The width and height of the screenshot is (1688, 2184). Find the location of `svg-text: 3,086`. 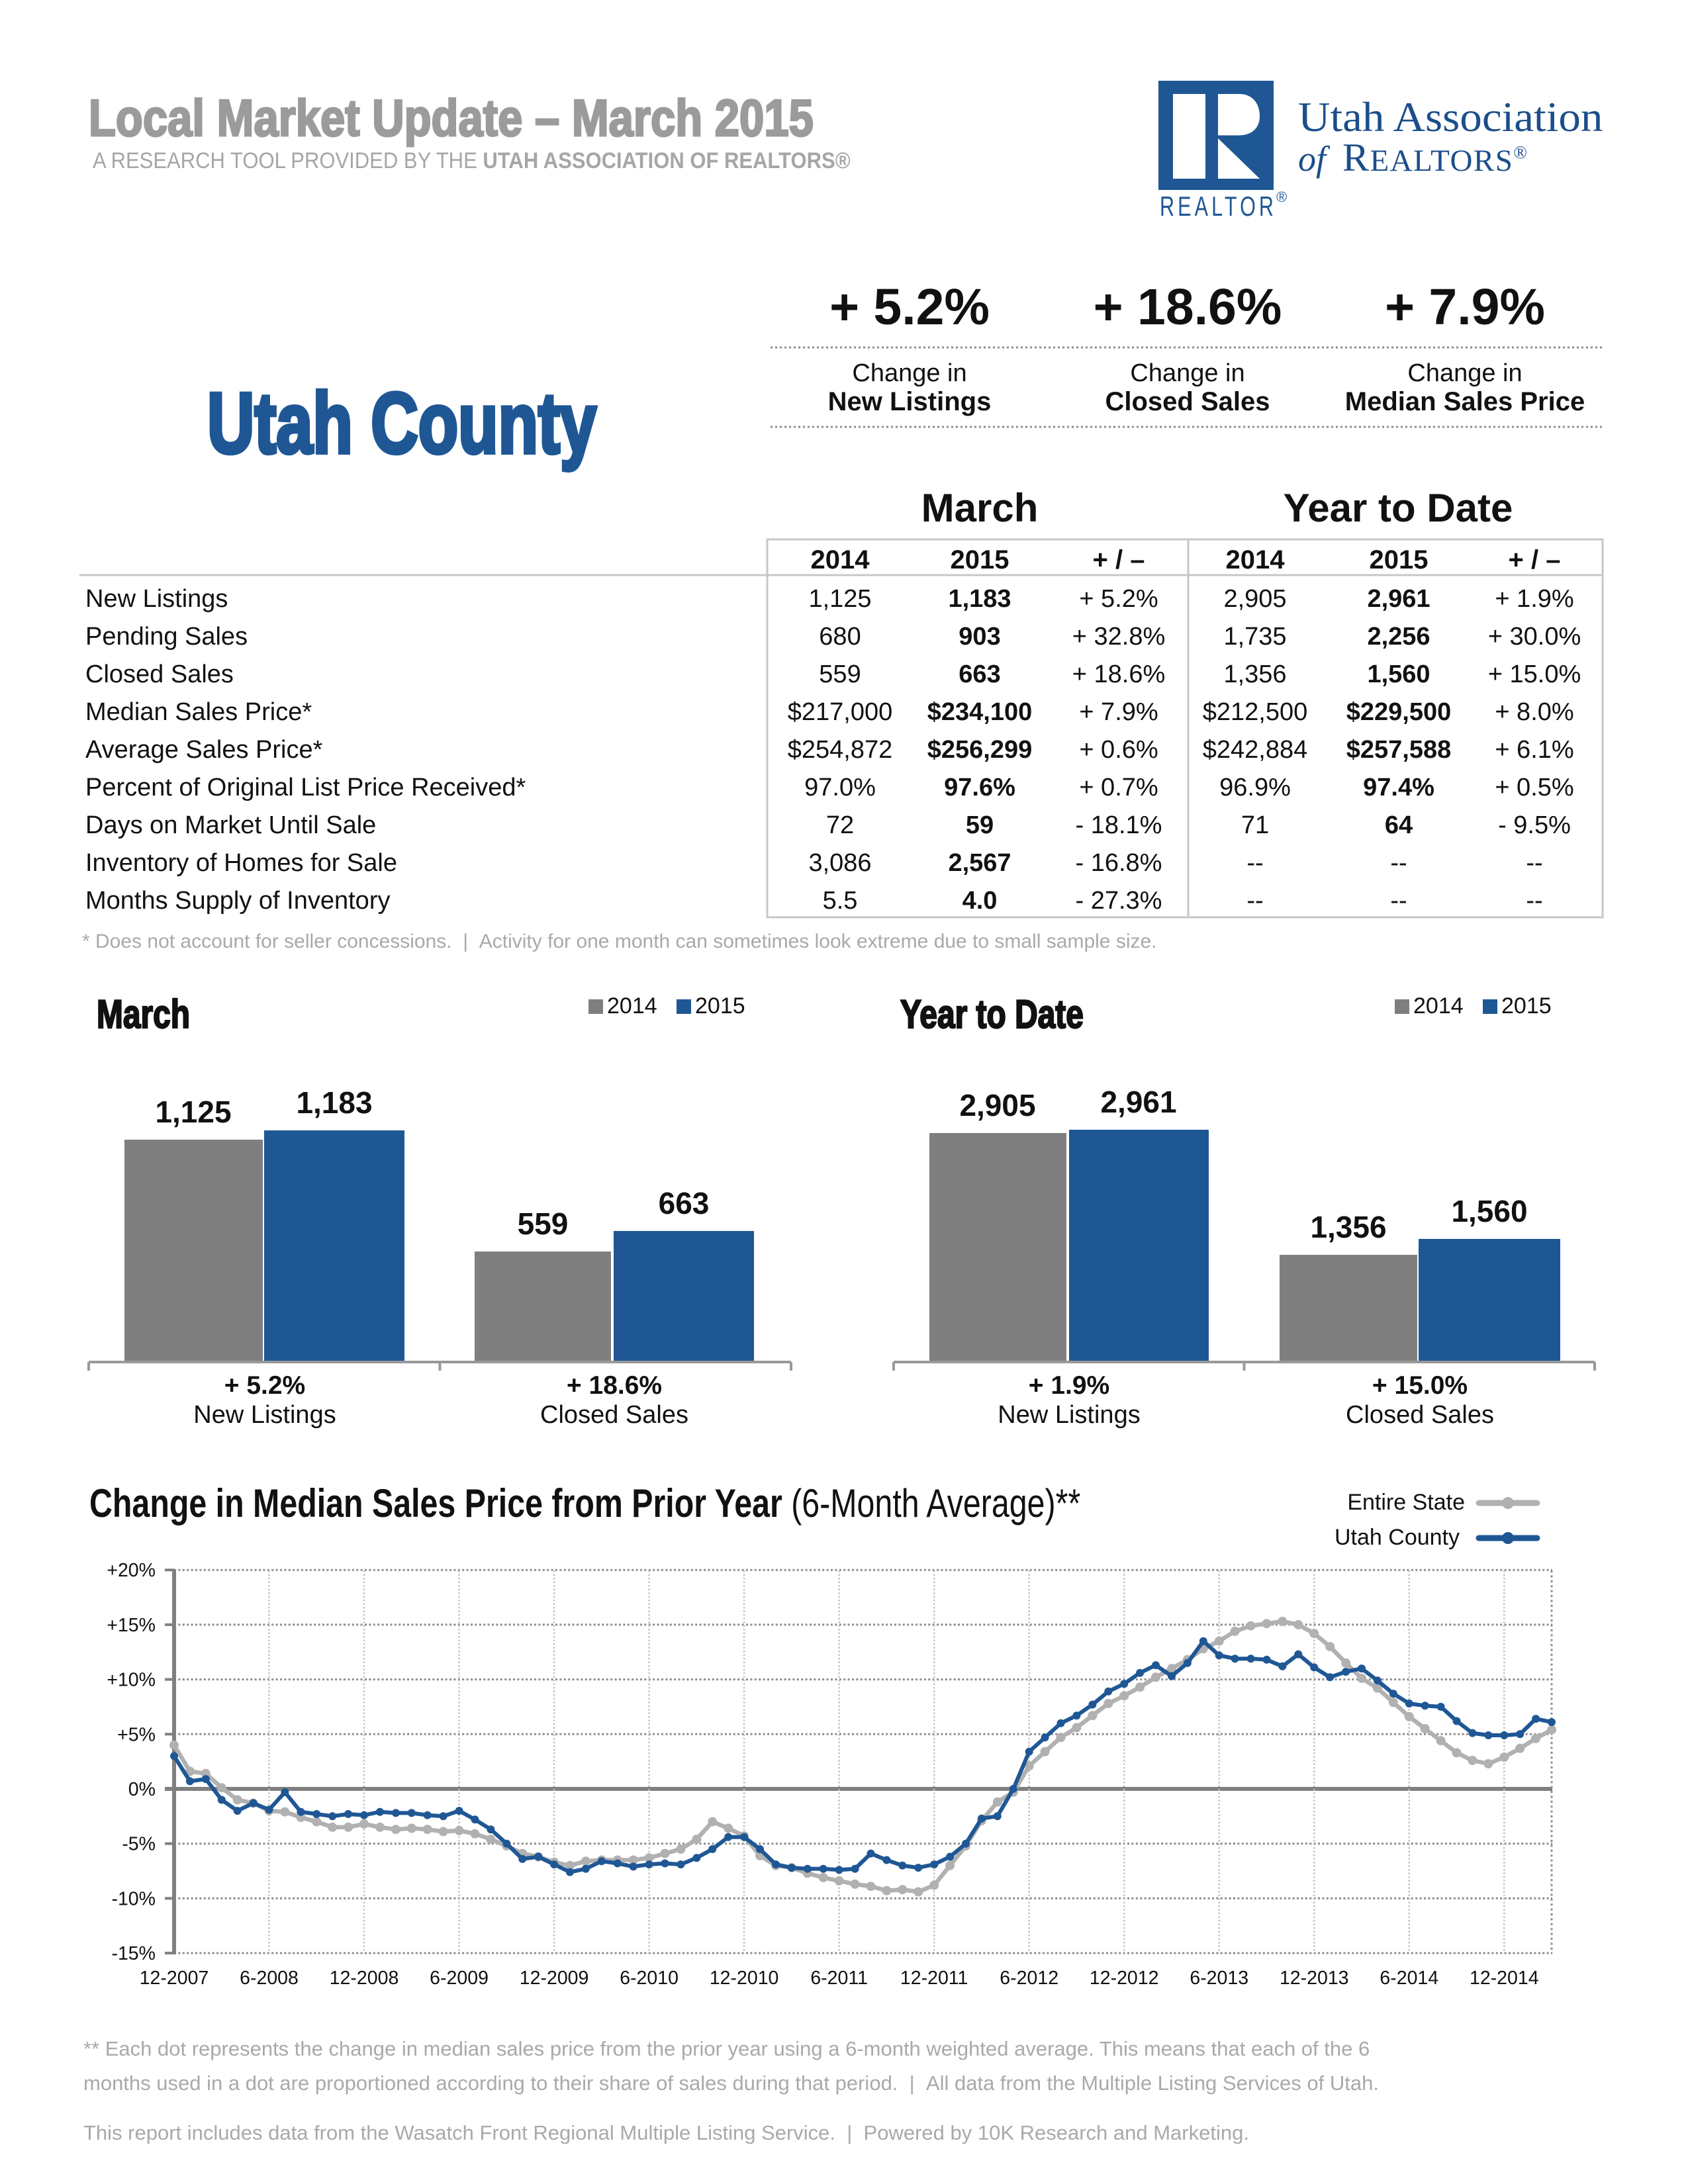

svg-text: 3,086 is located at coordinates (839, 863).